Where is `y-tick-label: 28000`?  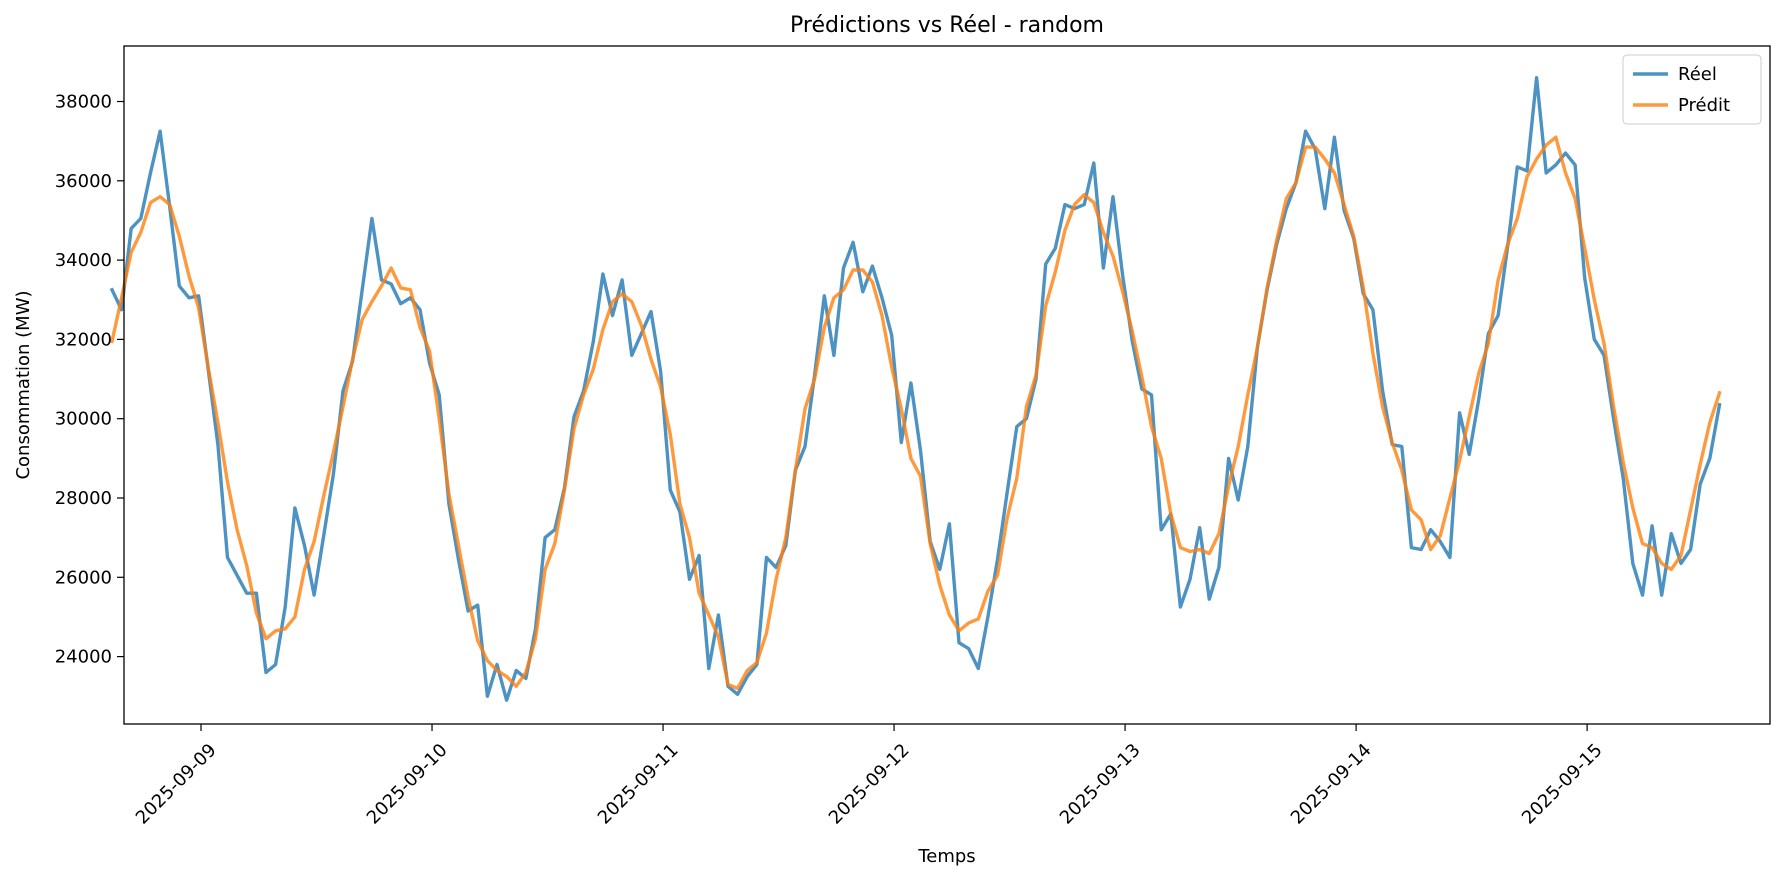
y-tick-label: 28000 is located at coordinates (83, 498).